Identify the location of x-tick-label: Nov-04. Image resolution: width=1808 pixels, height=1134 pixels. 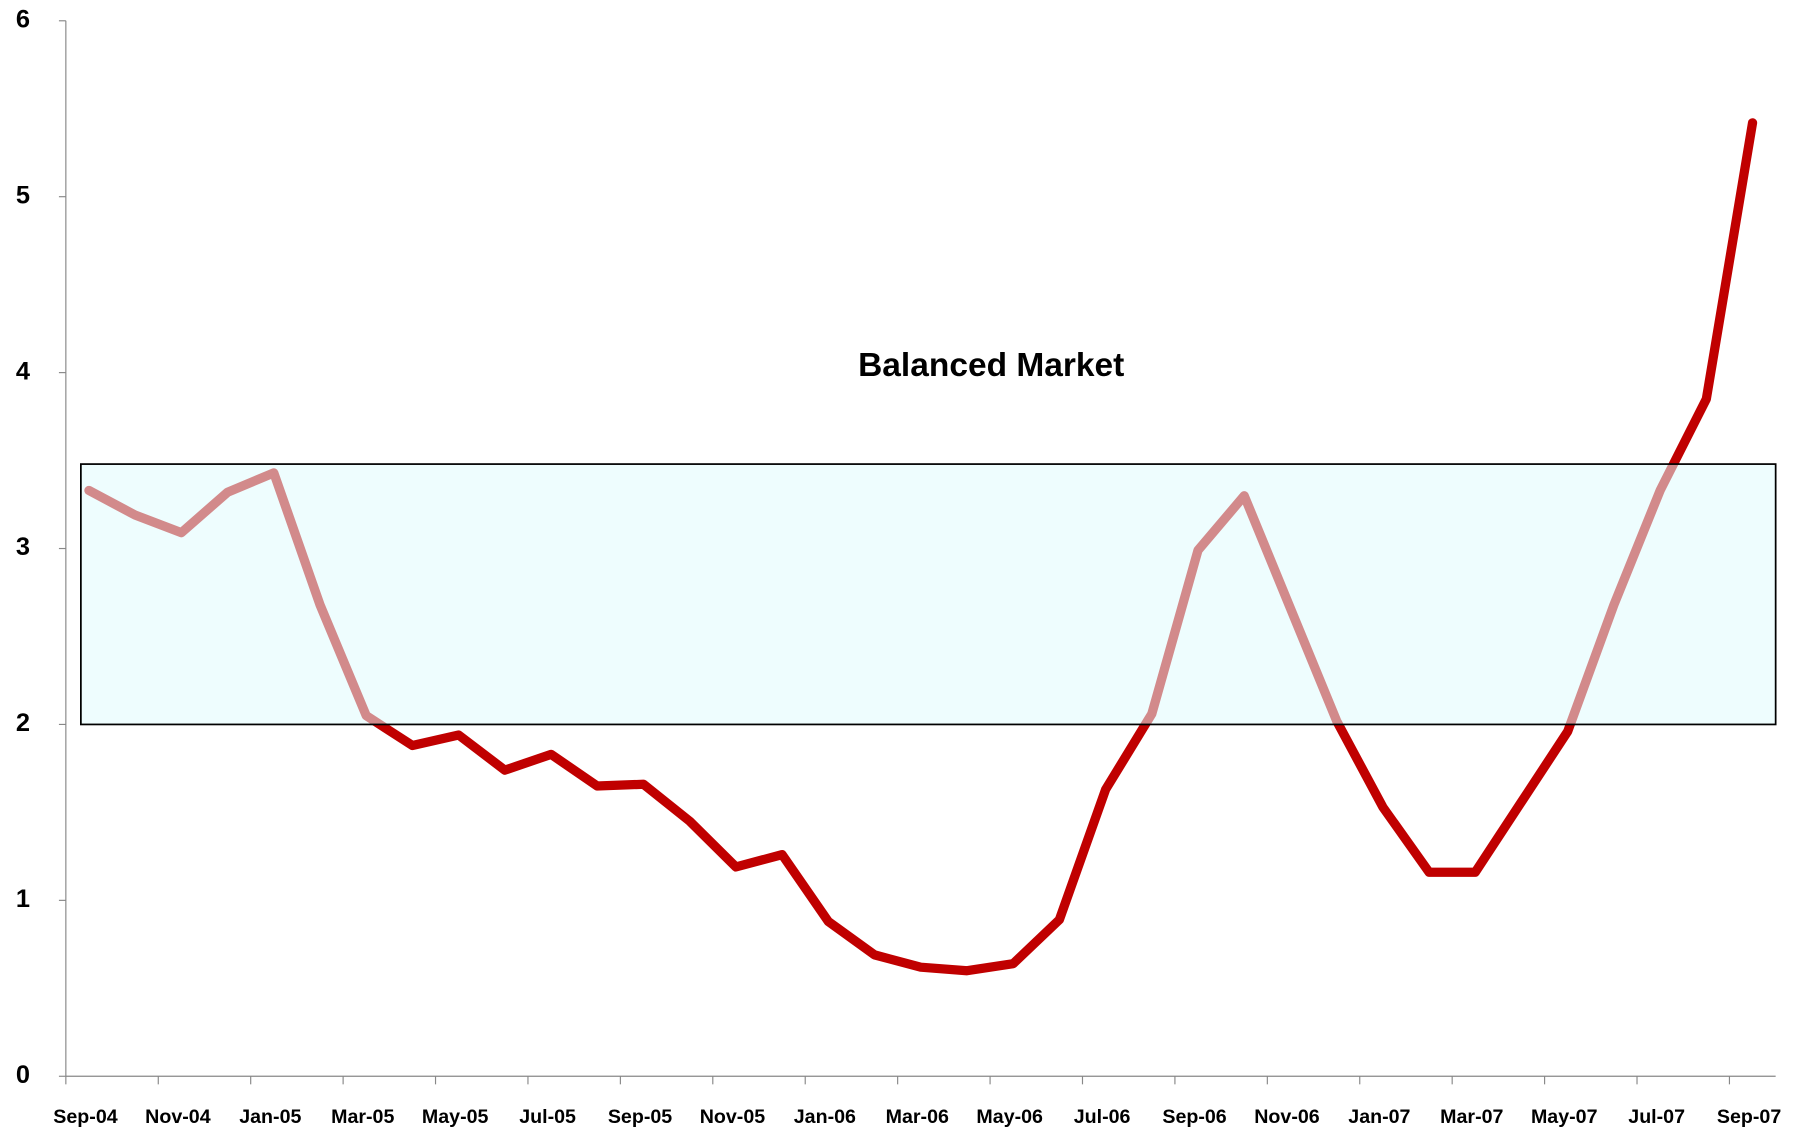
(178, 1117).